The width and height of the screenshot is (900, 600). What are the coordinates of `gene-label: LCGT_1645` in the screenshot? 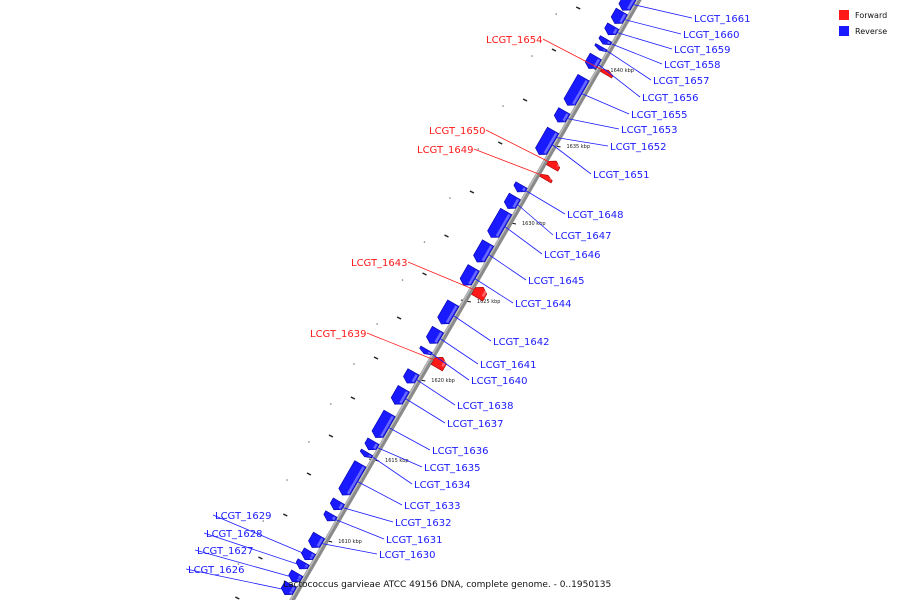 It's located at (556, 281).